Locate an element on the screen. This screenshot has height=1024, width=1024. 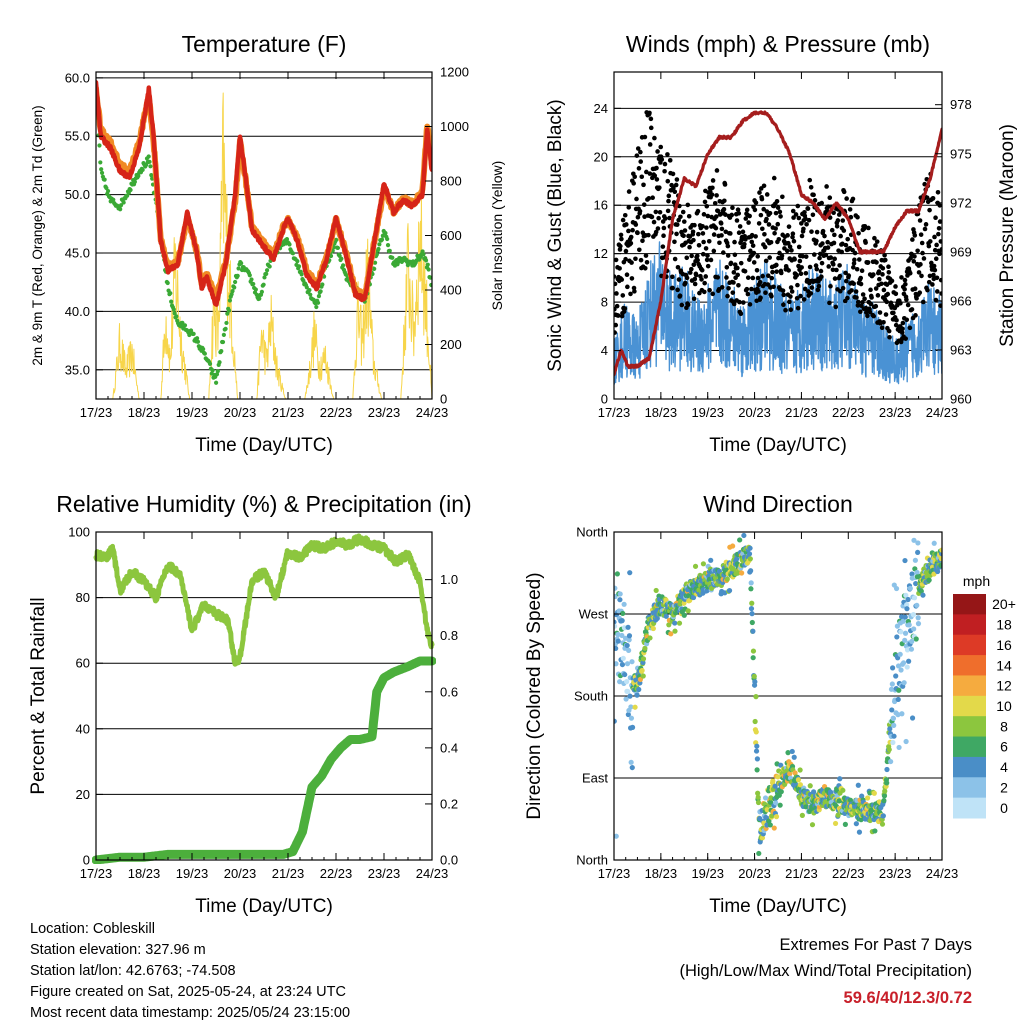
x-tick-label: 19/23 is located at coordinates (192, 412).